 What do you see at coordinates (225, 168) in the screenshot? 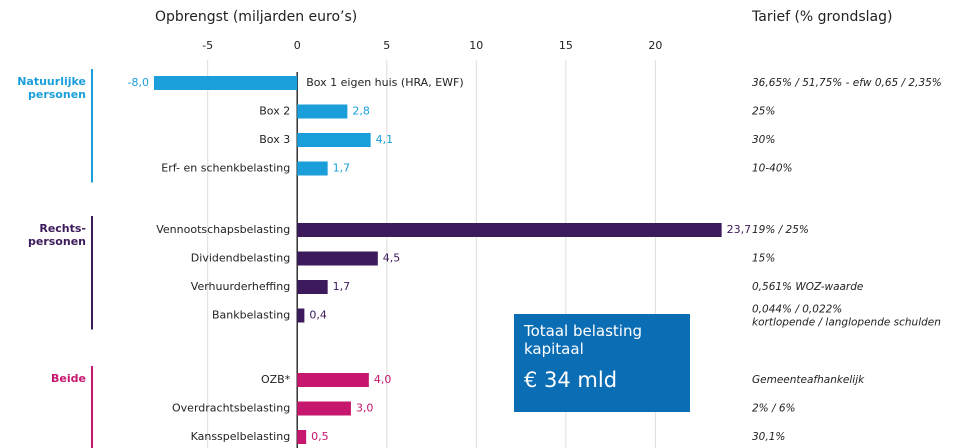
I see `category-label: Erf- en schenkbelasting` at bounding box center [225, 168].